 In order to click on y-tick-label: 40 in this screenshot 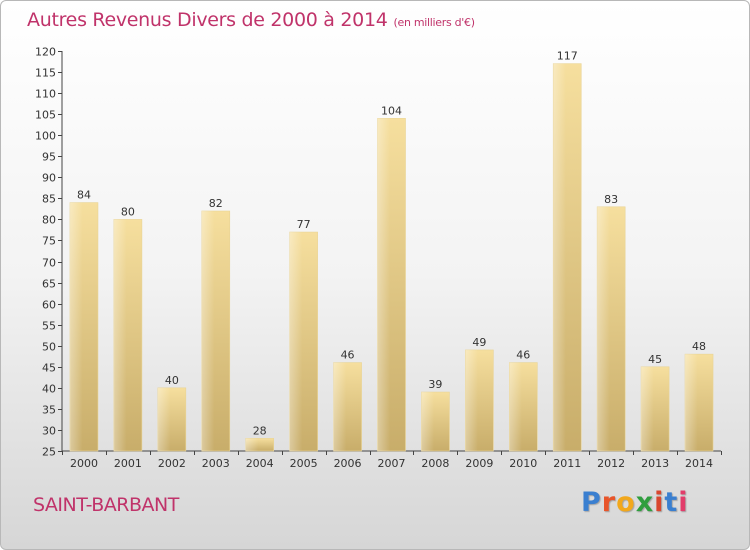, I will do `click(49, 389)`.